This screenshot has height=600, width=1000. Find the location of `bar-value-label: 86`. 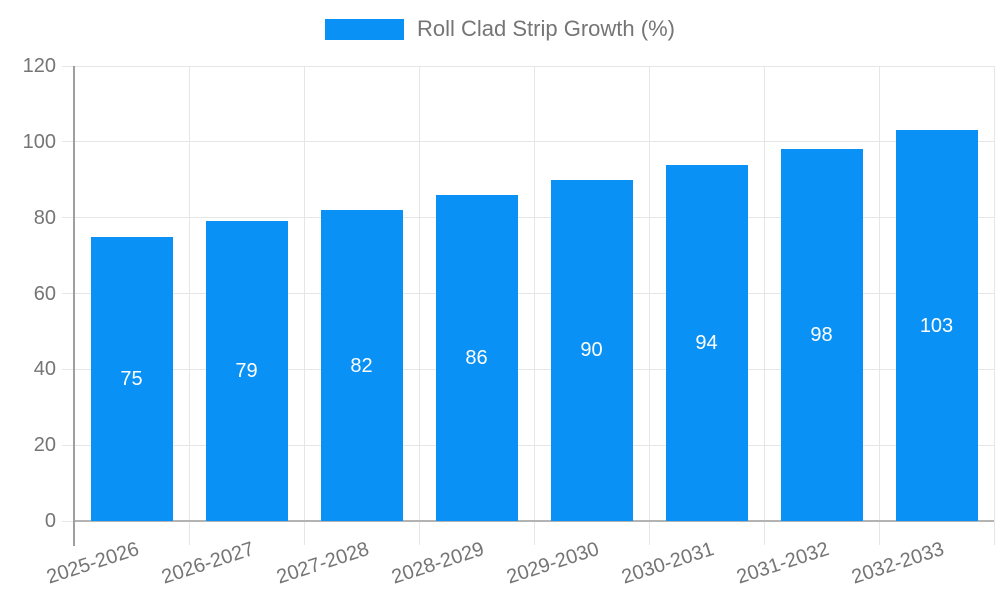

bar-value-label: 86 is located at coordinates (476, 357).